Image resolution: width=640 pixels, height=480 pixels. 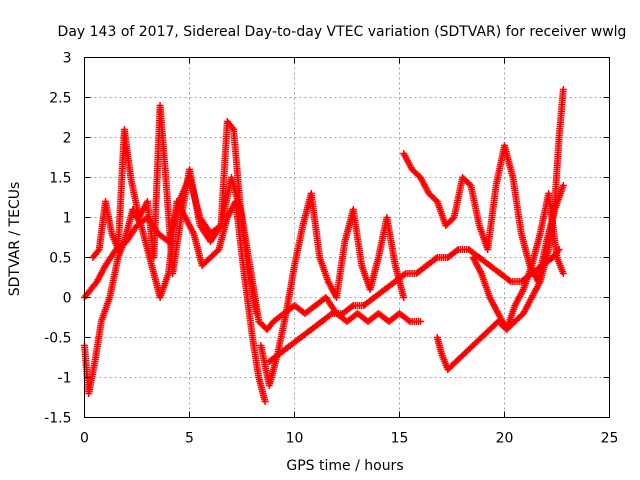 I want to click on y-tick-label: 0.5, so click(x=60, y=259).